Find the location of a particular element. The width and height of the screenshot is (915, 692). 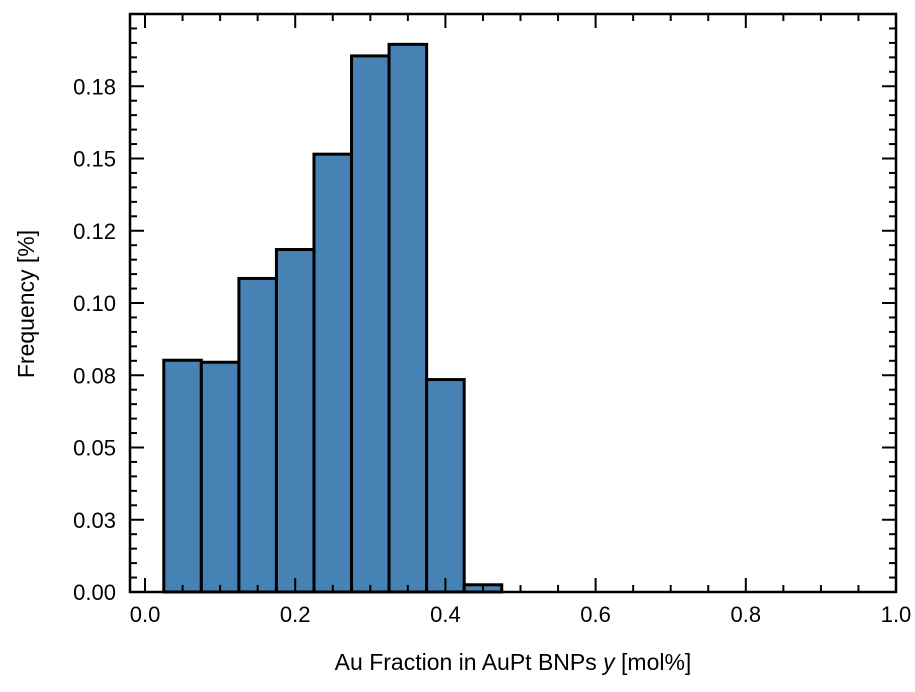

y-tick-labels: 0.00 0.03 0.05 0.08 0.10 0.12 0.15 0.18 is located at coordinates (94, 339).